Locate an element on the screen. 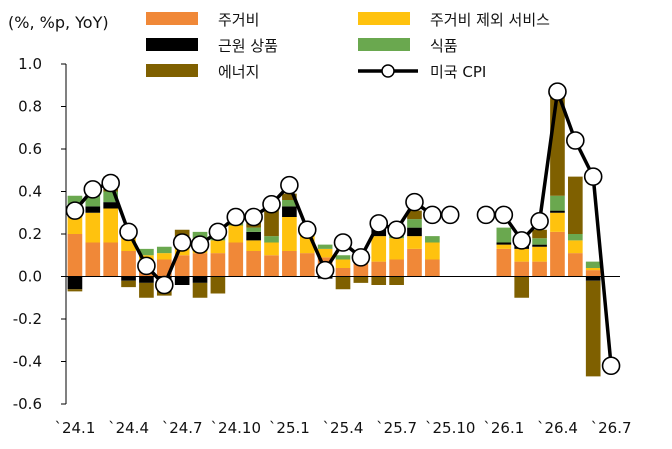 Image resolution: width=672 pixels, height=449 pixels. x-tick-label: `25.7 is located at coordinates (396, 428).